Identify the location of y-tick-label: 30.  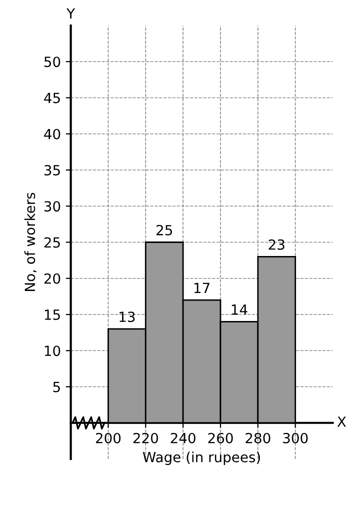
(52, 206).